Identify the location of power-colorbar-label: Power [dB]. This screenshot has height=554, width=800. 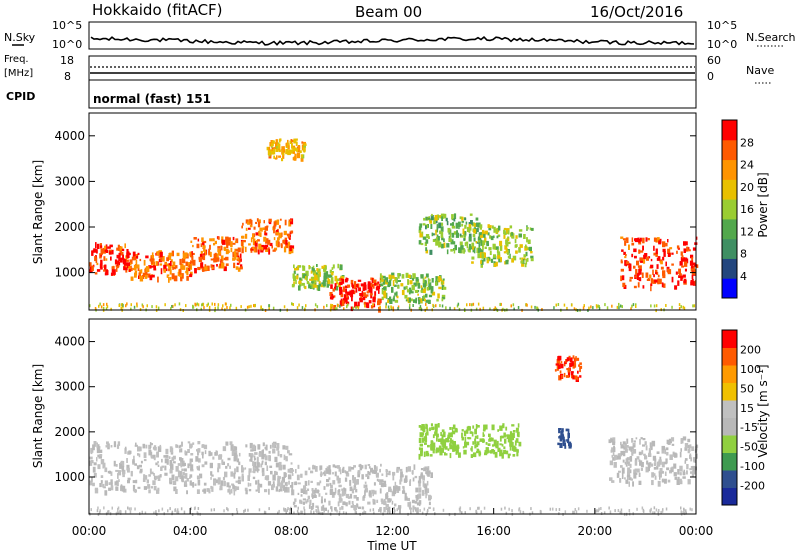
(763, 204).